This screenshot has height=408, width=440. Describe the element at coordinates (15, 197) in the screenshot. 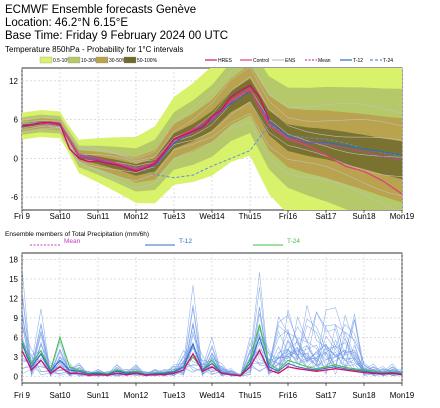

I see `y-tick-label: -6` at that location.